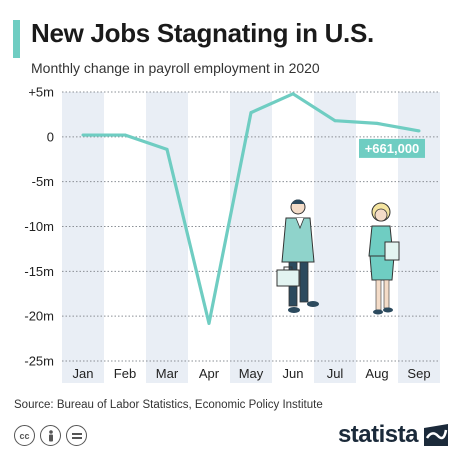 The height and width of the screenshot is (462, 462). Describe the element at coordinates (39, 361) in the screenshot. I see `y-tick-label: -25m` at that location.